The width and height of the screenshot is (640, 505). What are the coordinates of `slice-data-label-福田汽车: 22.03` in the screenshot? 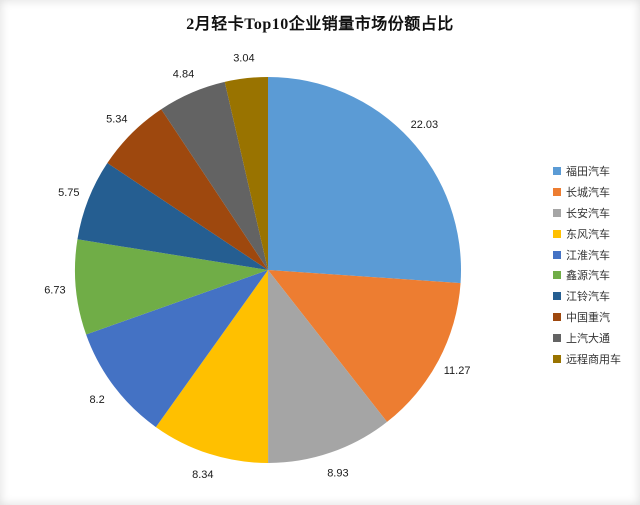 It's located at (425, 125).